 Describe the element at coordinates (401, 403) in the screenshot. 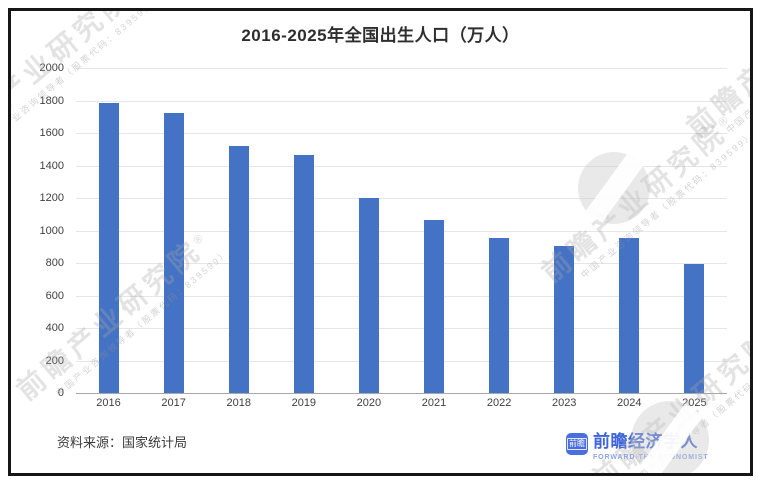

I see `x-axis: 2016 2017 2018 2019 2020 2021 2022 2023 2024 2025` at that location.